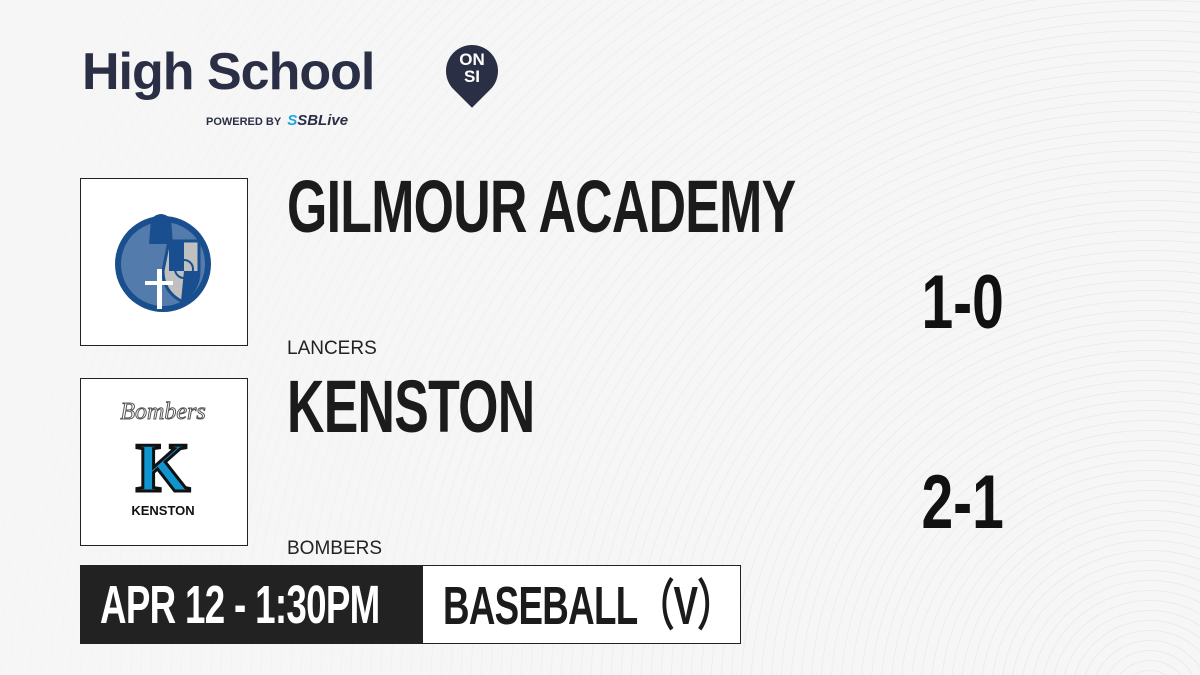 Image resolution: width=1200 pixels, height=675 pixels. I want to click on sport-label: BASEBALL（V）, so click(588, 606).